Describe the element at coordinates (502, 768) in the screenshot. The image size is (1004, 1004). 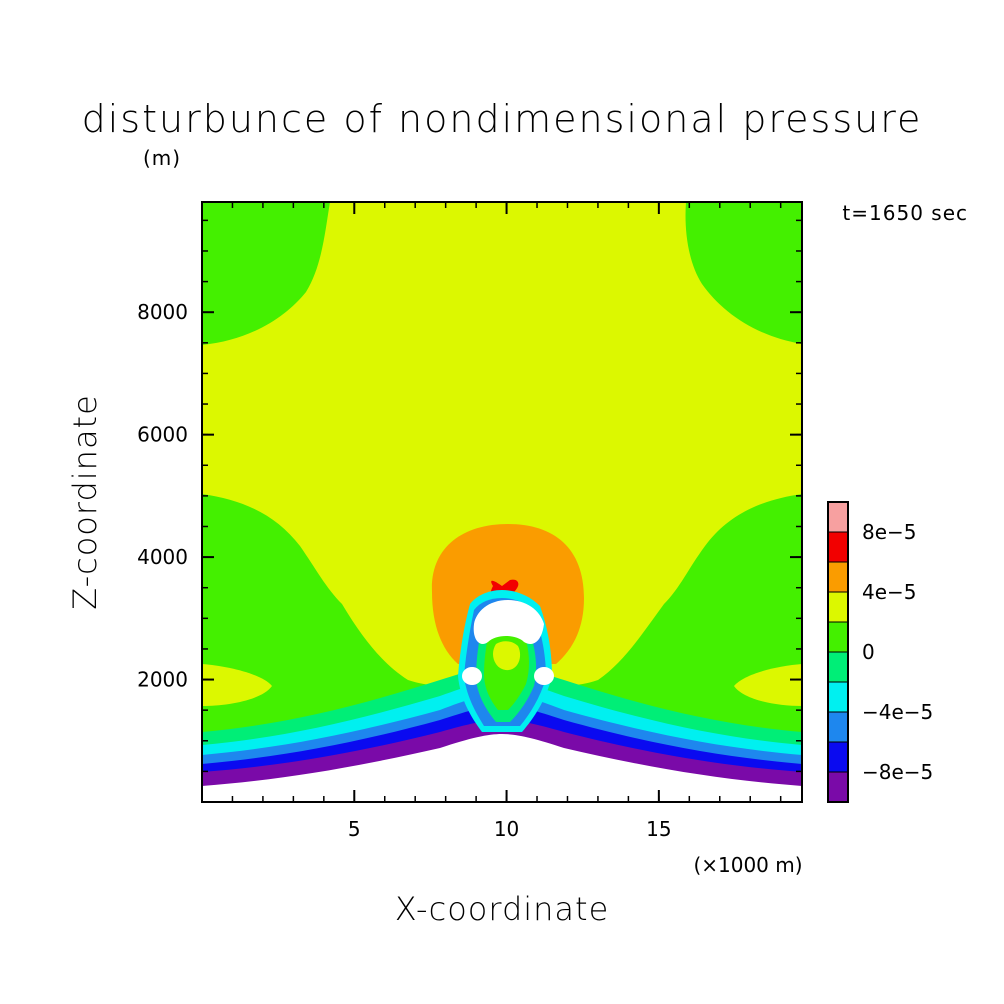
I see `terrain-mask` at that location.